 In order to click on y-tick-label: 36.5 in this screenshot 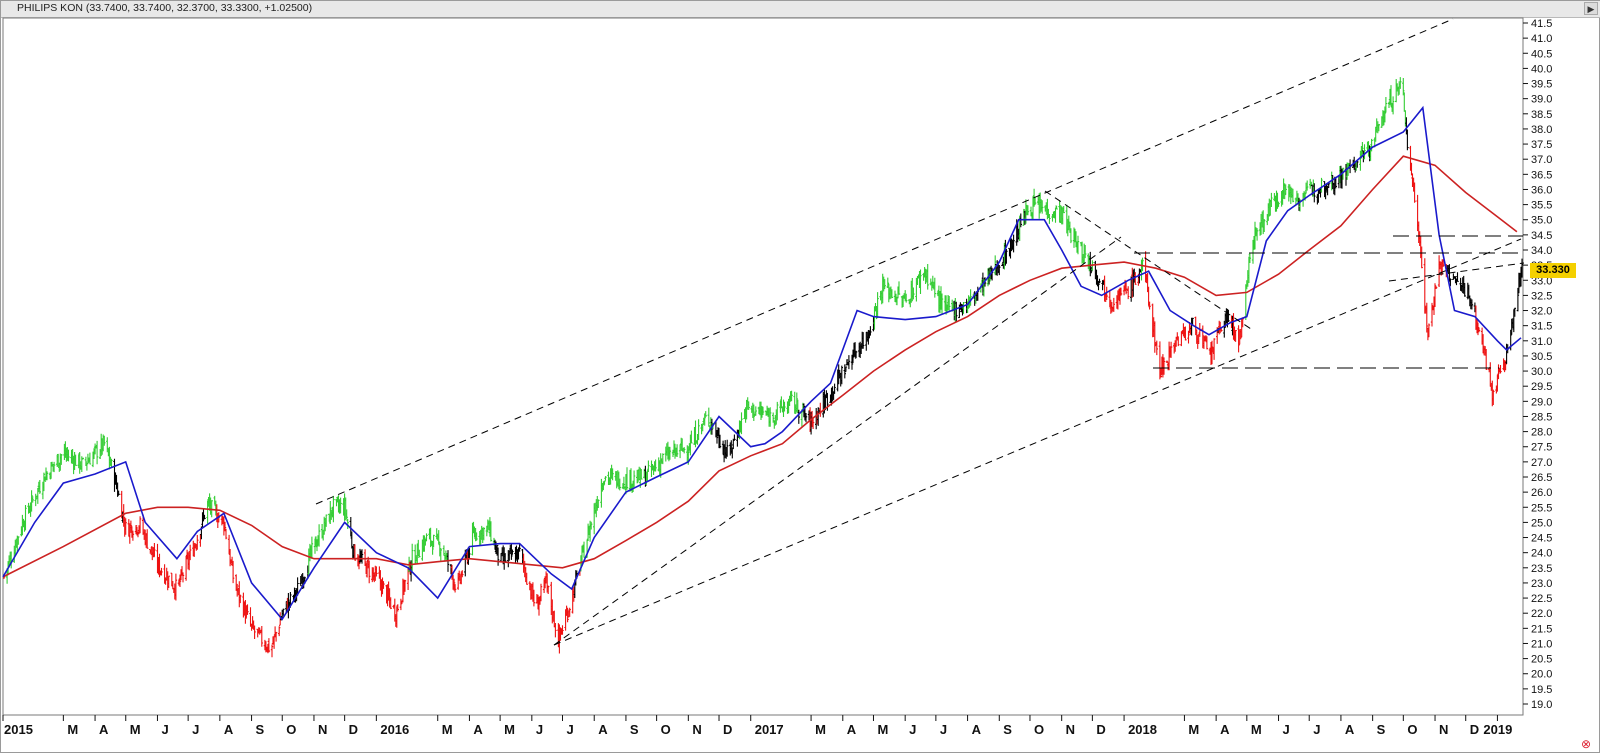, I will do `click(1541, 175)`.